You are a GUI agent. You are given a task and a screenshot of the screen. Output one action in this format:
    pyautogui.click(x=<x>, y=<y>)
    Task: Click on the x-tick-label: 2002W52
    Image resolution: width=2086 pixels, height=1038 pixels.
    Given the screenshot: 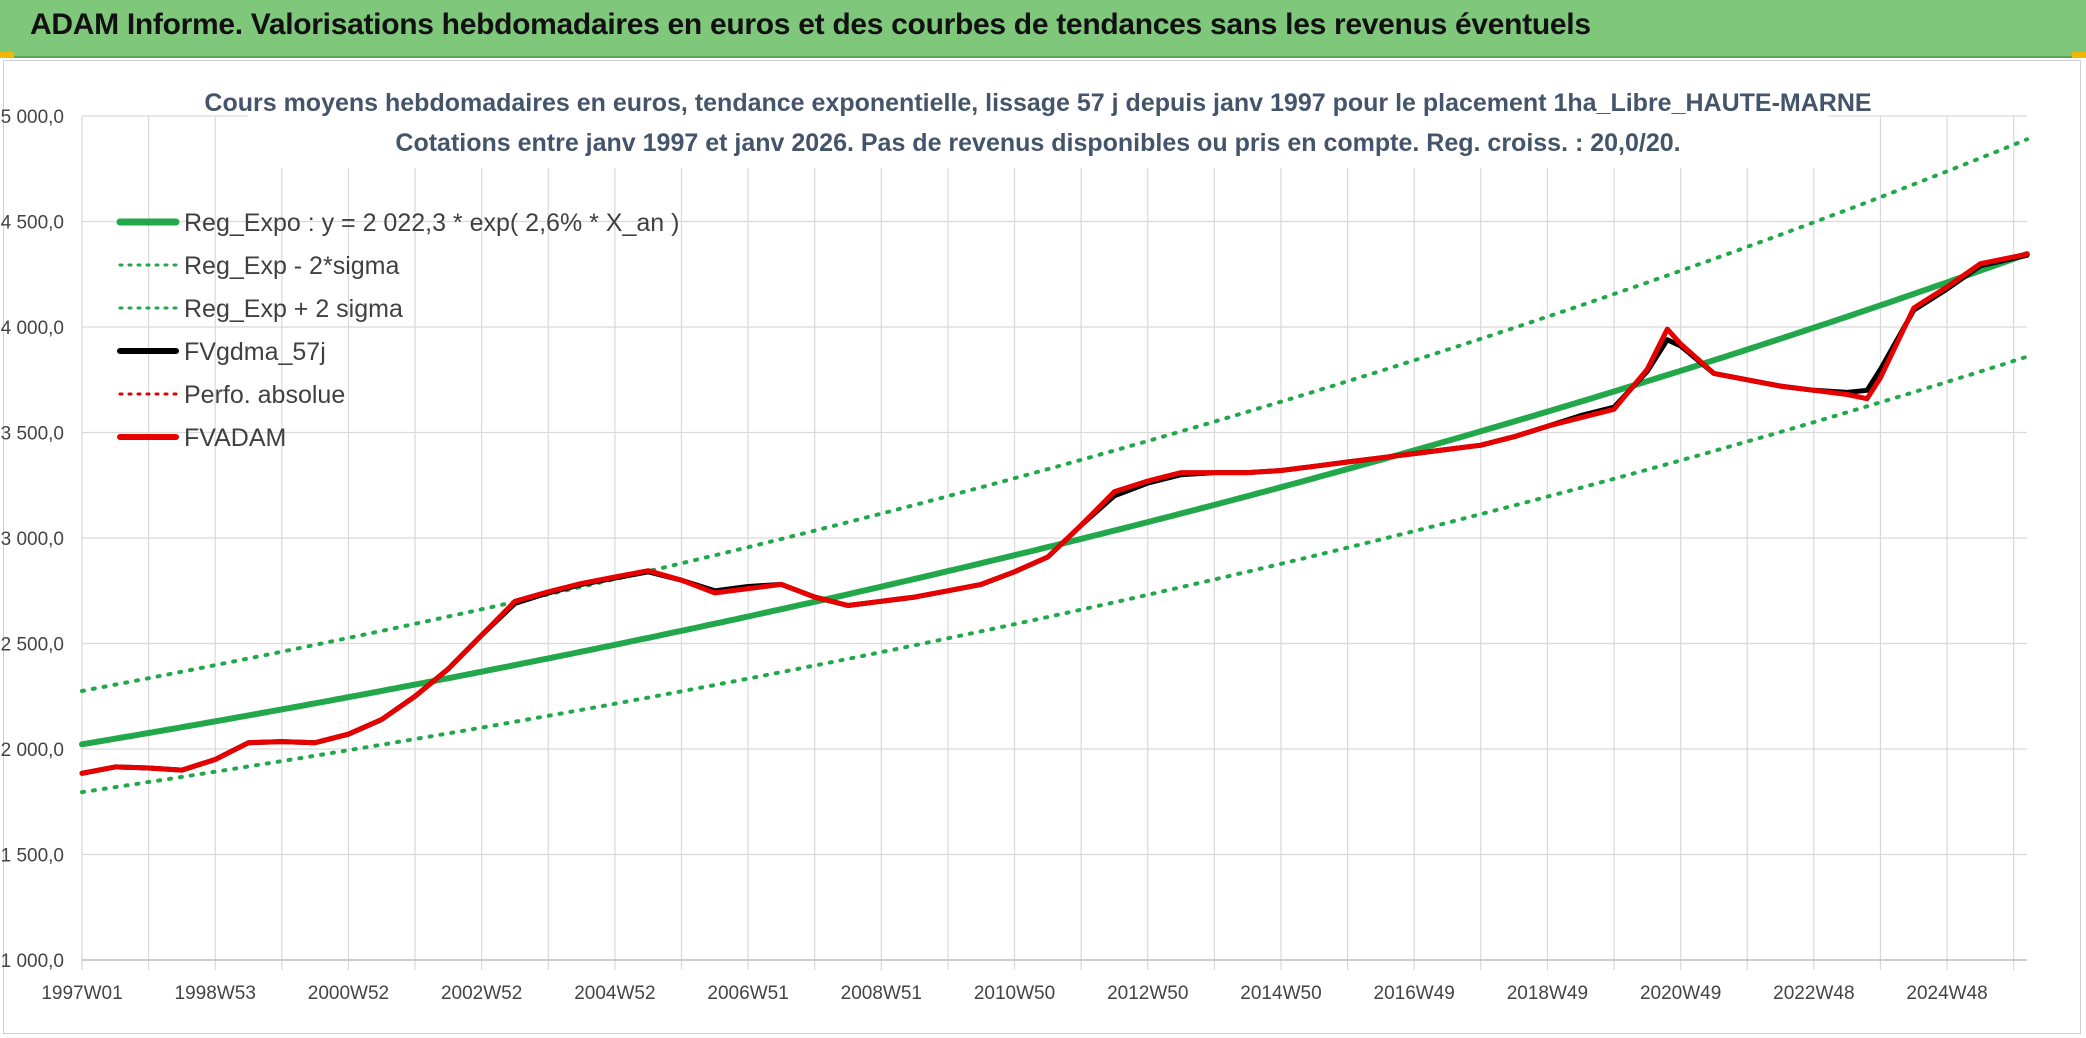 What is the action you would take?
    pyautogui.click(x=481, y=993)
    